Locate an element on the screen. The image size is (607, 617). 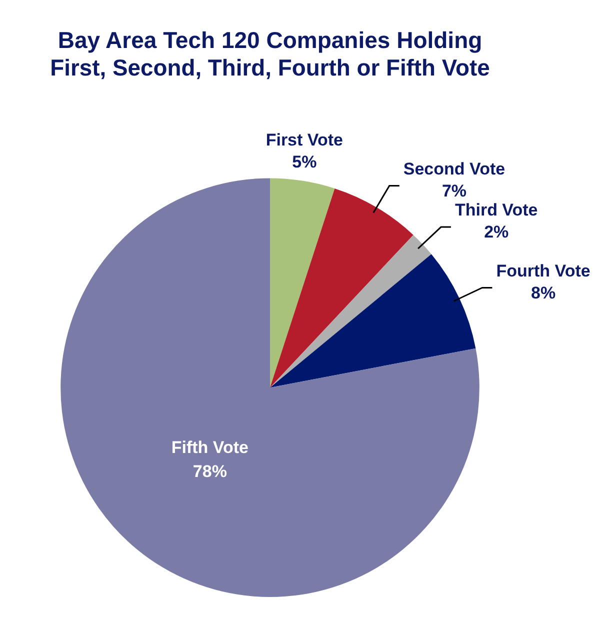
slice-label: Fifth Vote is located at coordinates (209, 447).